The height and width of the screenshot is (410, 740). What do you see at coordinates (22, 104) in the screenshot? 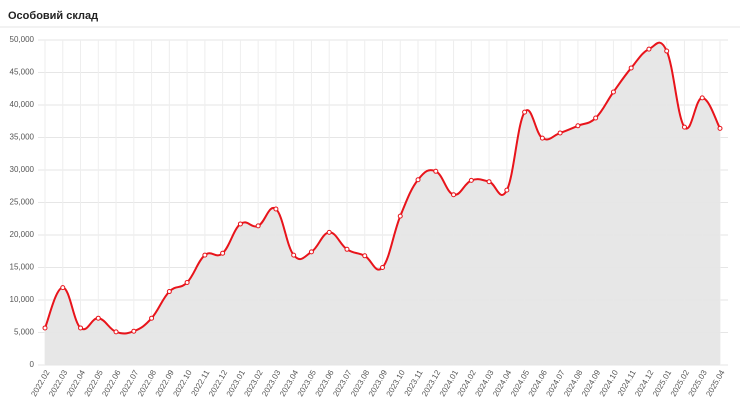
I see `y-tick-label: 40,000` at bounding box center [22, 104].